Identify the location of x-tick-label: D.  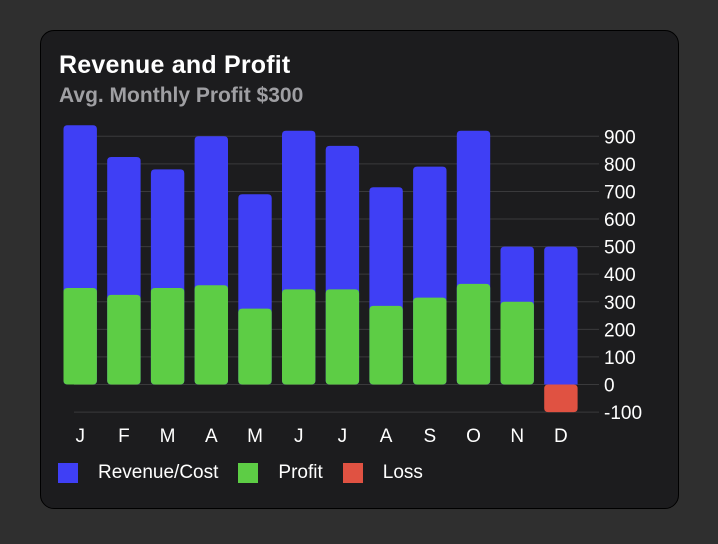
(561, 436).